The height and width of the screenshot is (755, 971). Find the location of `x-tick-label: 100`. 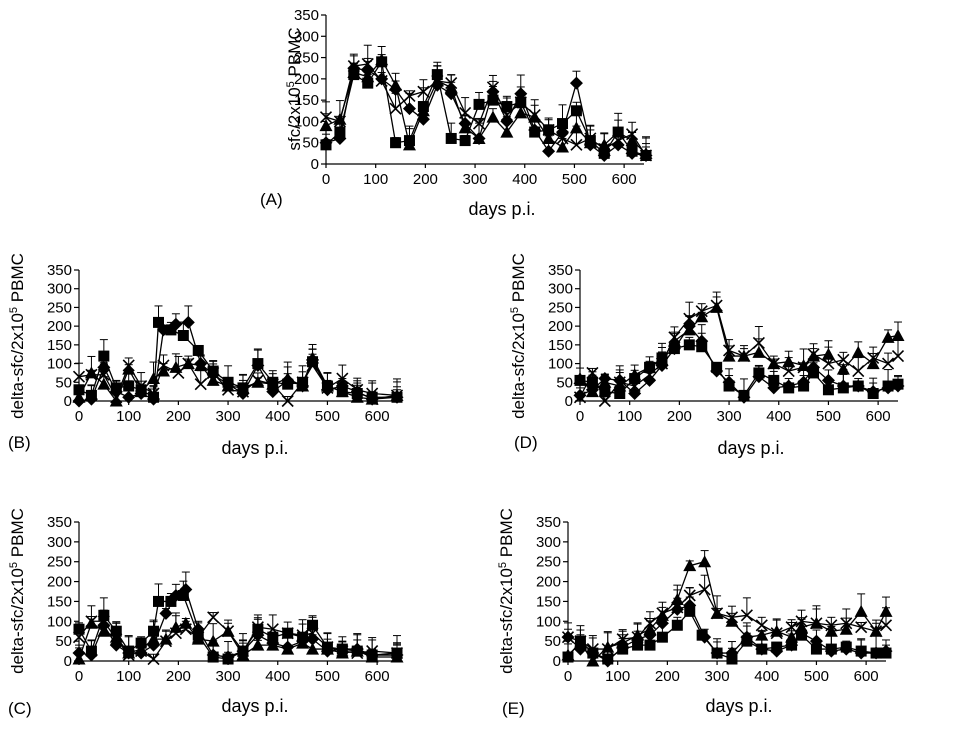

x-tick-label: 100 is located at coordinates (128, 416).